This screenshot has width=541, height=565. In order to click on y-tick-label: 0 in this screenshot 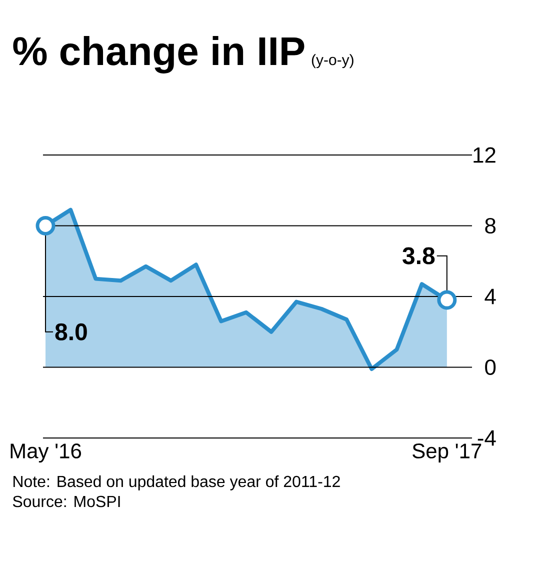, I will do `click(490, 367)`.